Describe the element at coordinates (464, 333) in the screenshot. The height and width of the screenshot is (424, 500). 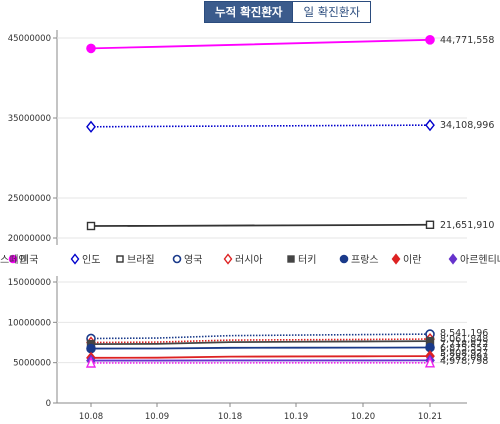
I see `bottom-end-value-label: 8,541,196` at that location.